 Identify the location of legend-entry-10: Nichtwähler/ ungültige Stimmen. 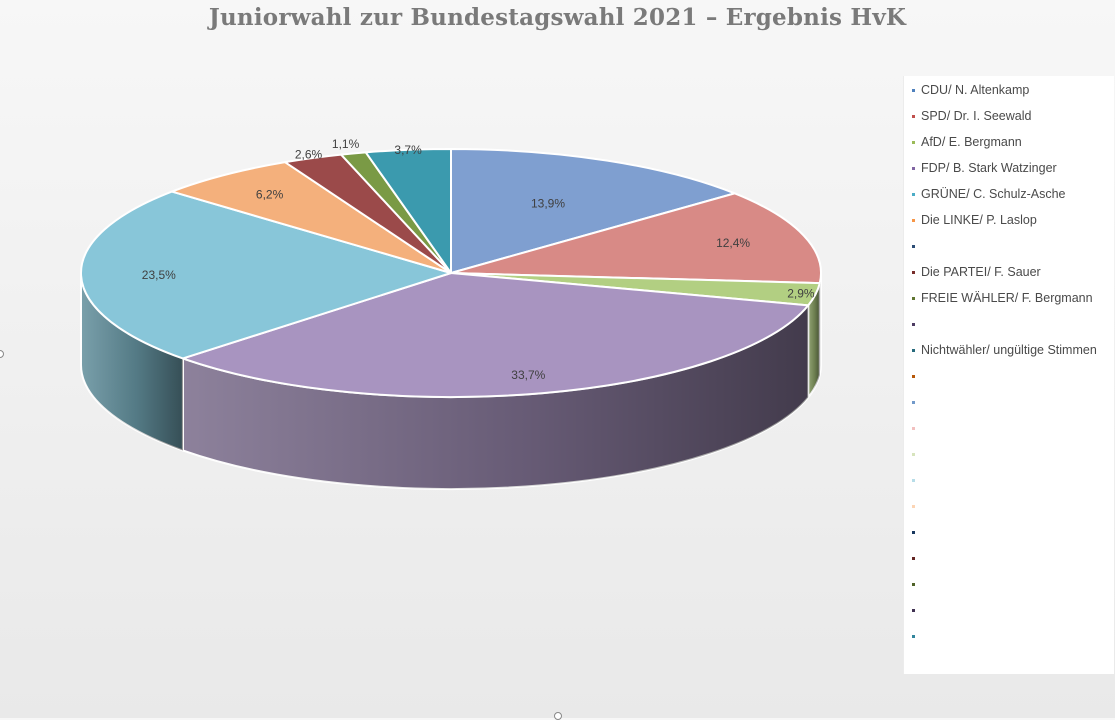
(1004, 350).